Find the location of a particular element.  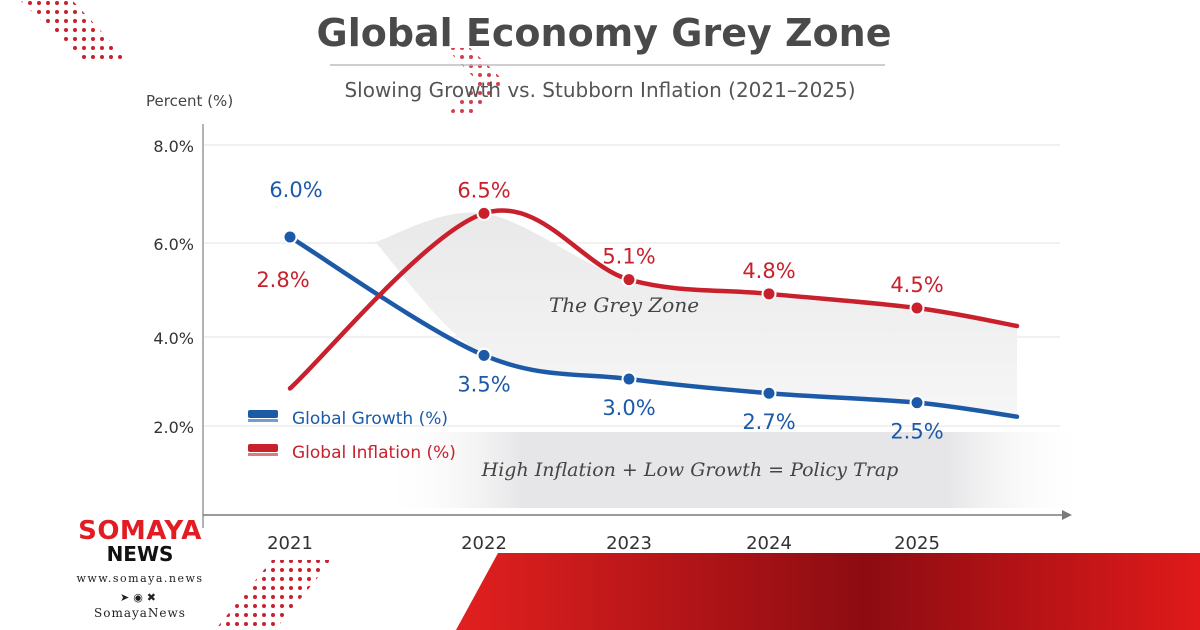

facebook-icon: ◉ is located at coordinates (140, 597).